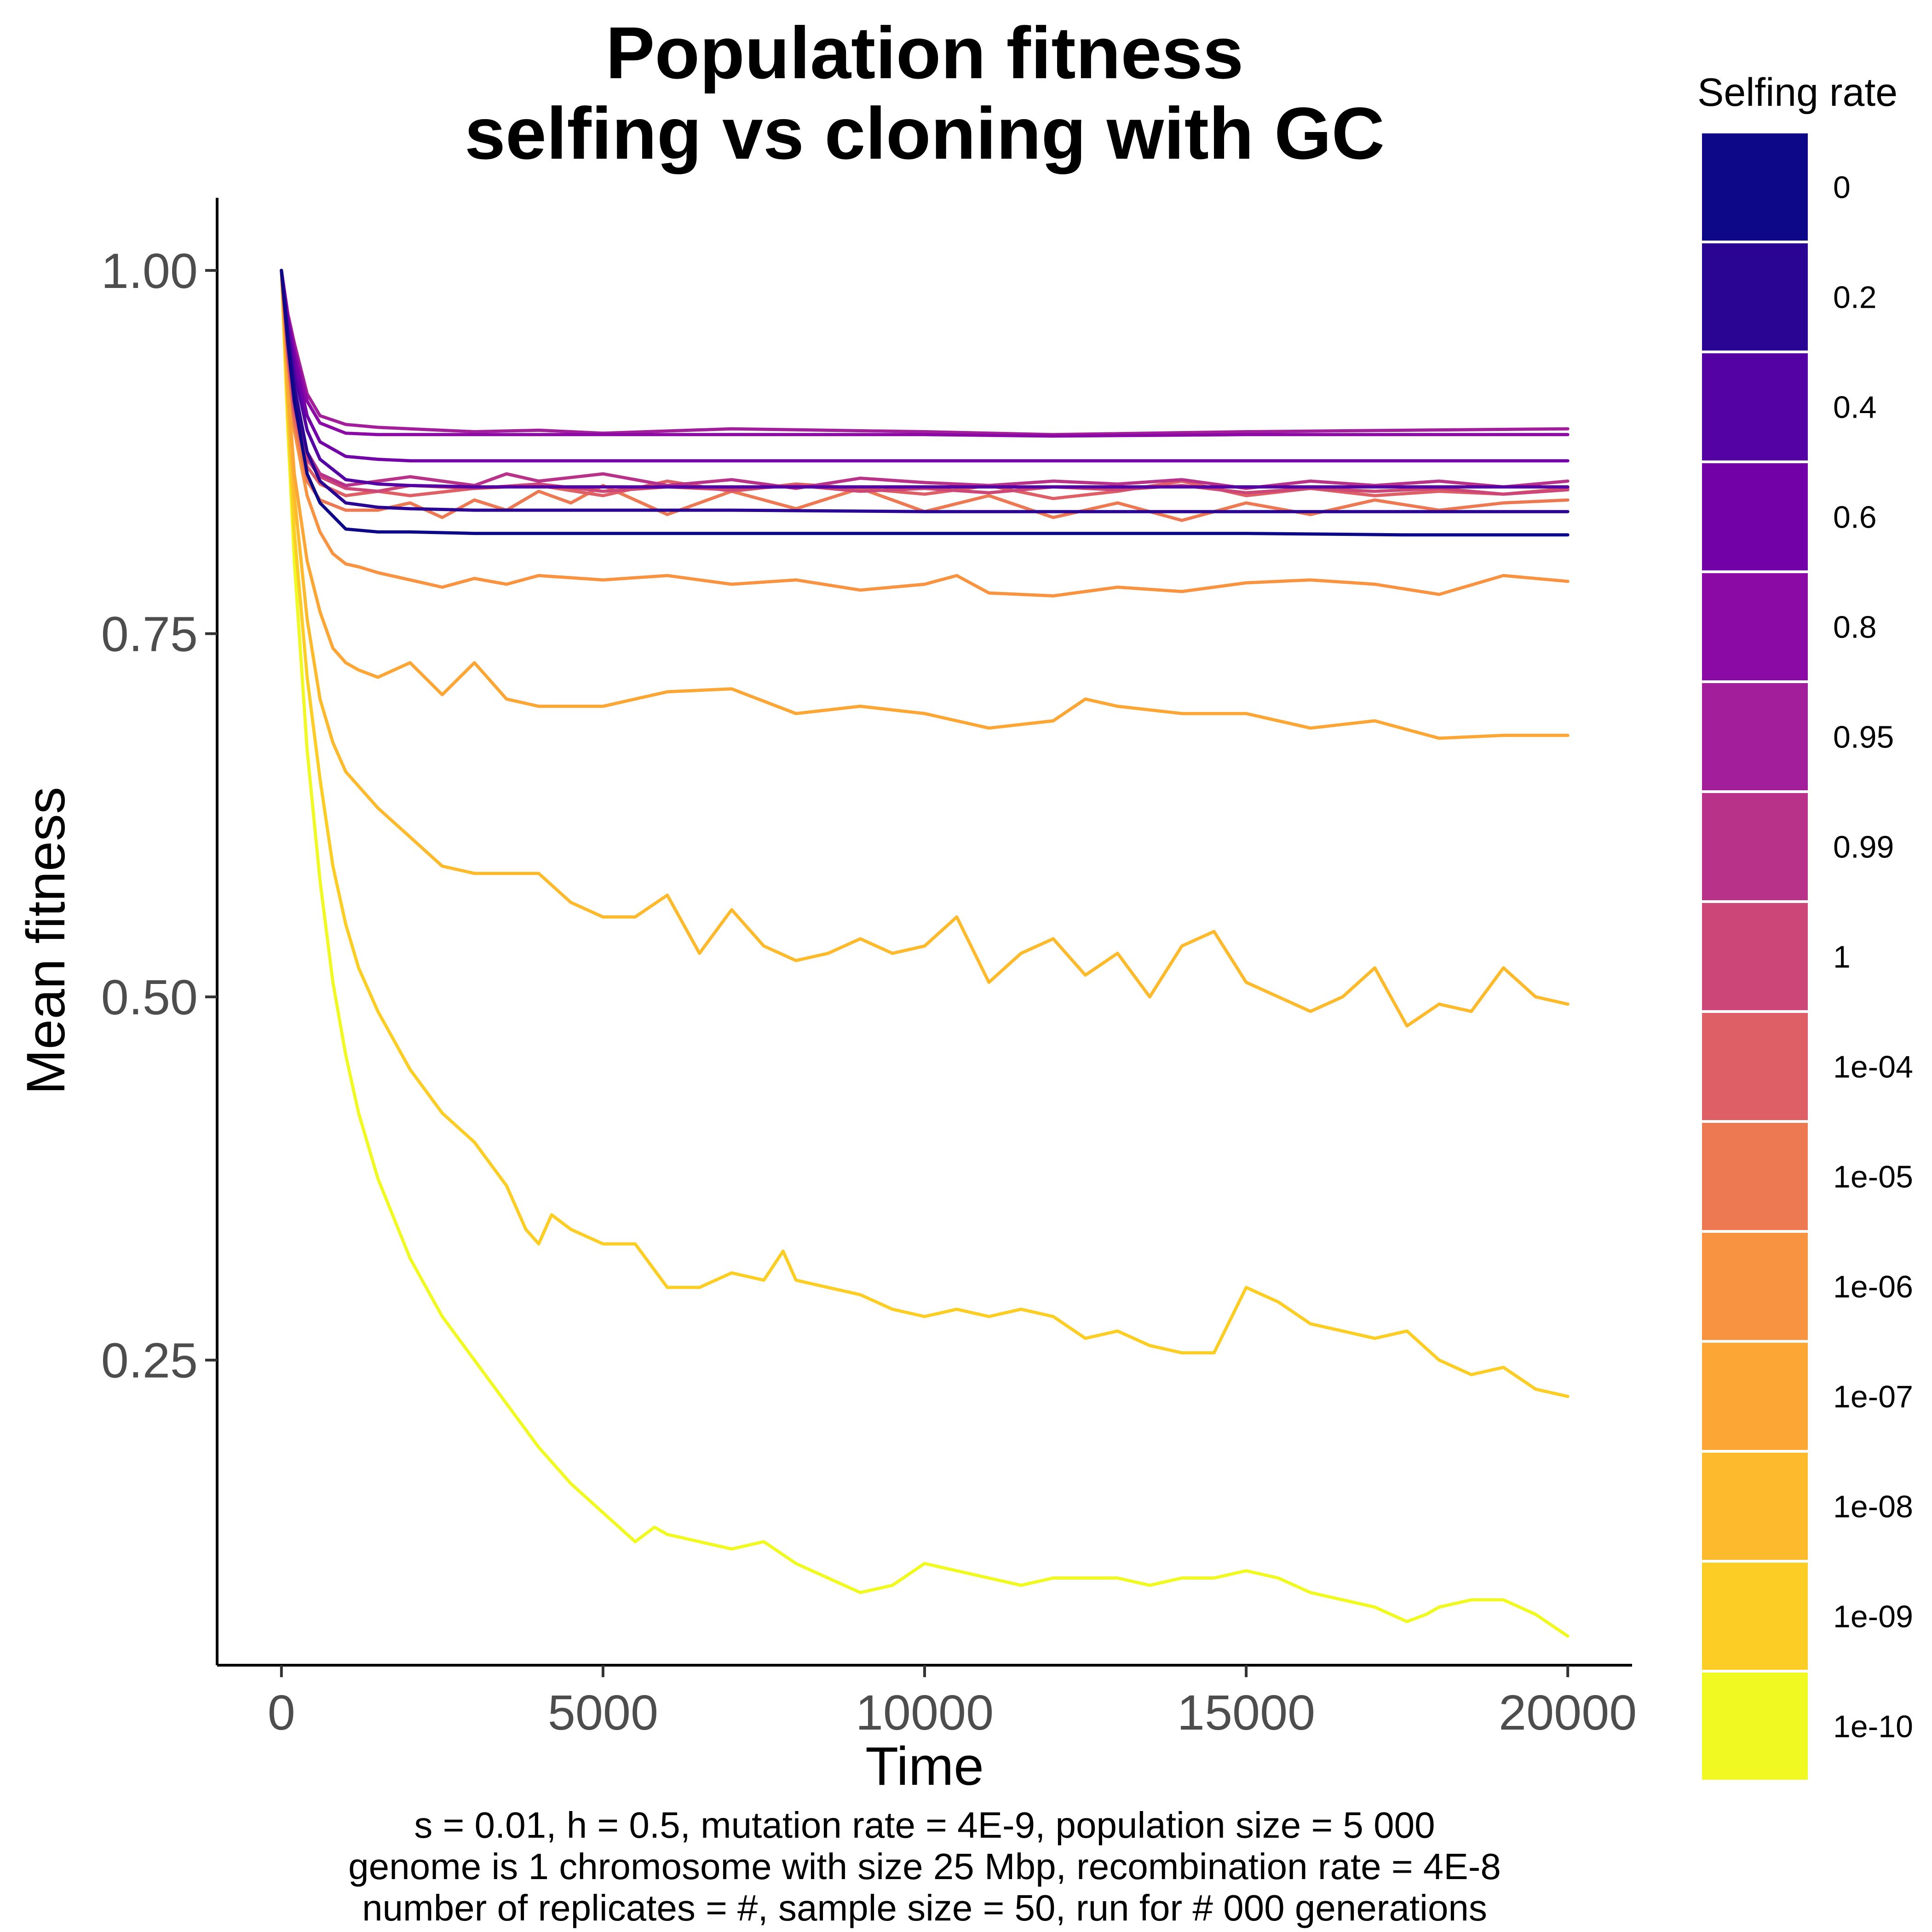 The height and width of the screenshot is (1932, 1932). I want to click on series-line-0.2, so click(925, 391).